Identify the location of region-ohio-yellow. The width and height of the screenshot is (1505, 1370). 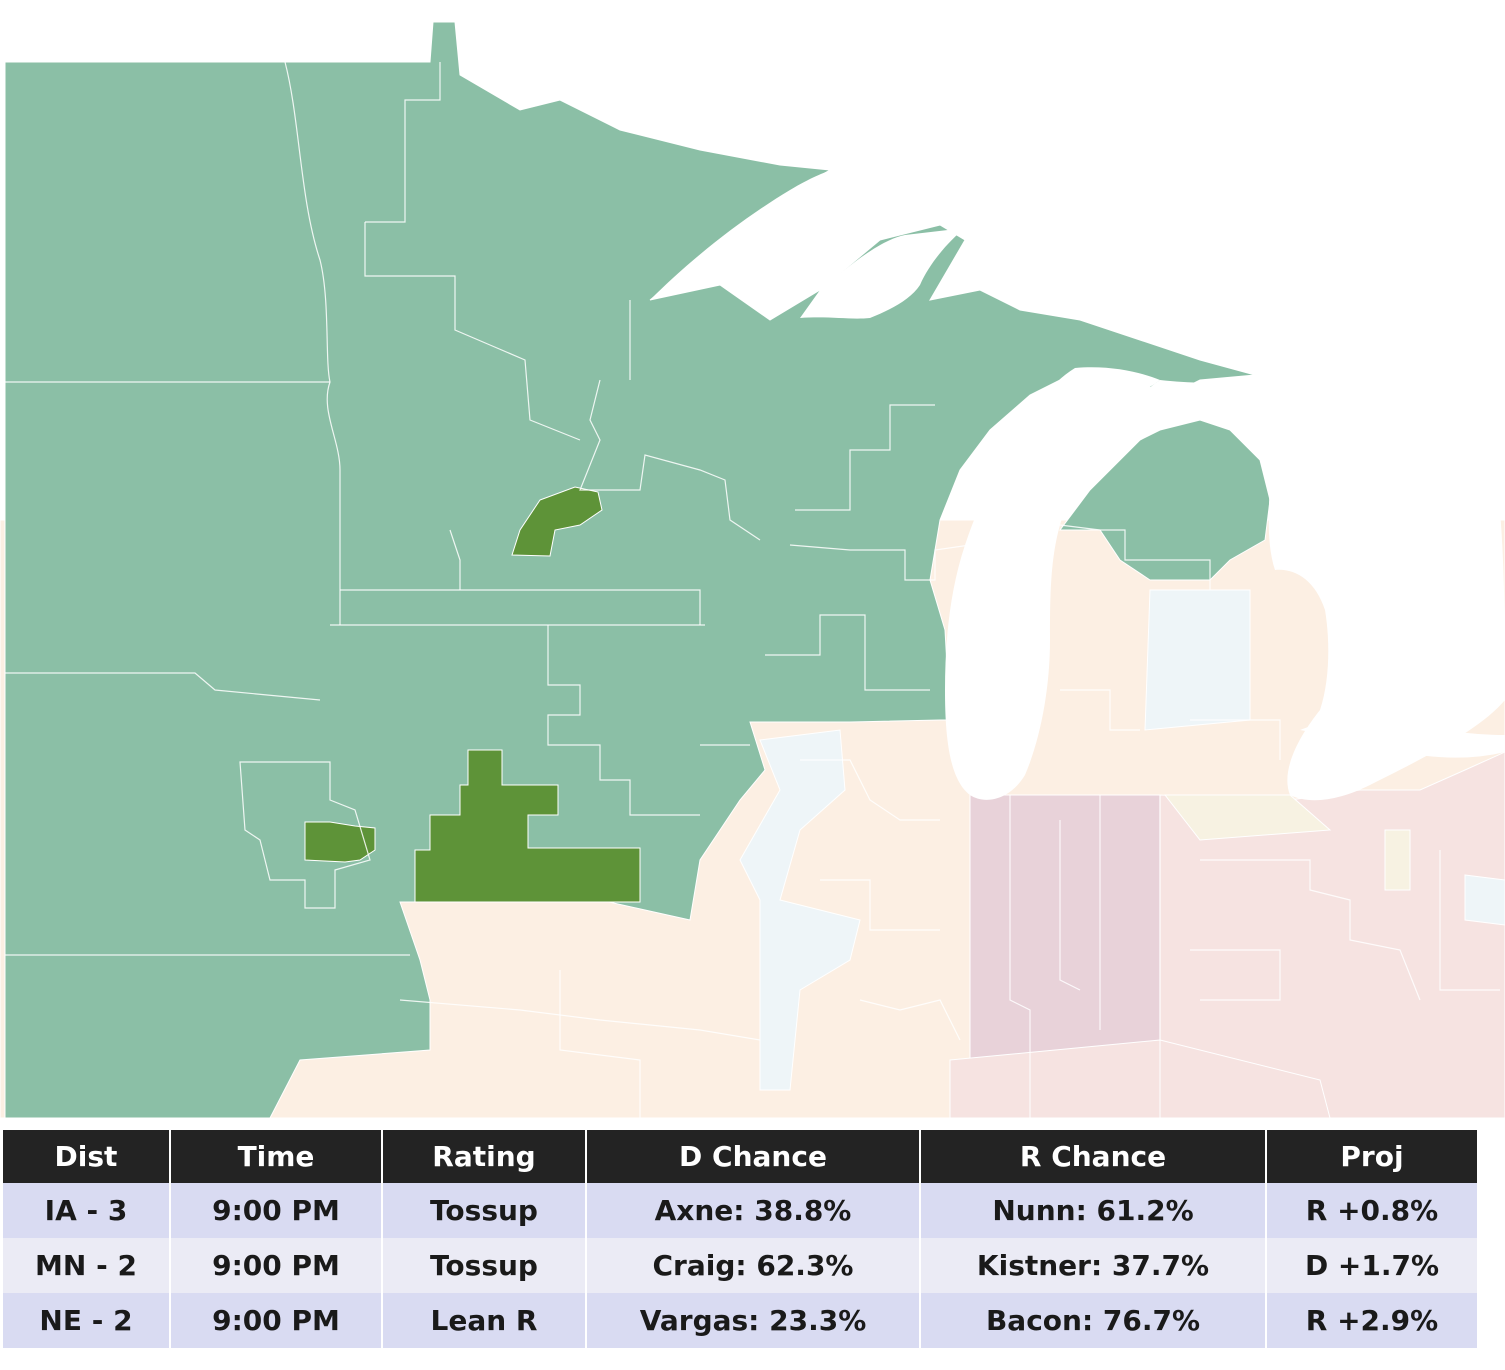
(1247, 817).